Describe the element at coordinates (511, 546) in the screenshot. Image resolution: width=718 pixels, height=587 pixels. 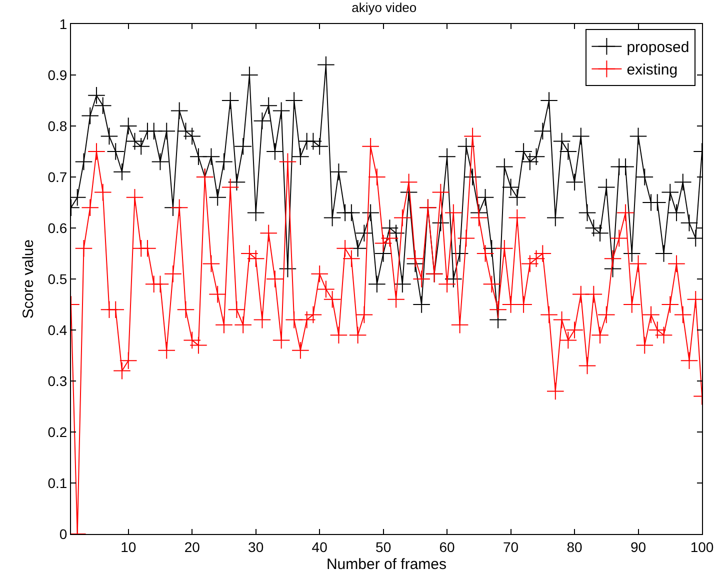
I see `x-tick-label: 70` at that location.